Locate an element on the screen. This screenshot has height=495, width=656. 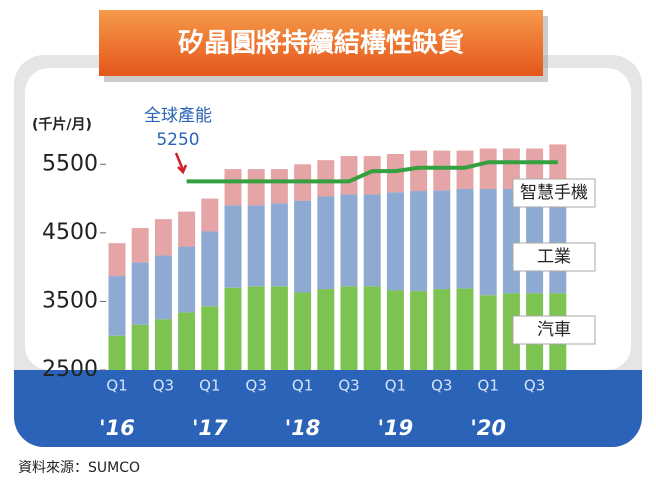
y-tick-label: 4500 is located at coordinates (70, 232).